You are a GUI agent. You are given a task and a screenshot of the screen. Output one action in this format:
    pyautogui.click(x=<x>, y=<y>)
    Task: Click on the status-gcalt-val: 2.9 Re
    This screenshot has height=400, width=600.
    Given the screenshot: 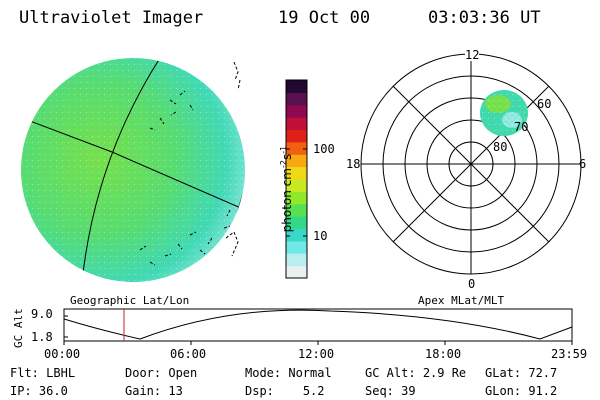 What is the action you would take?
    pyautogui.click(x=444, y=373)
    